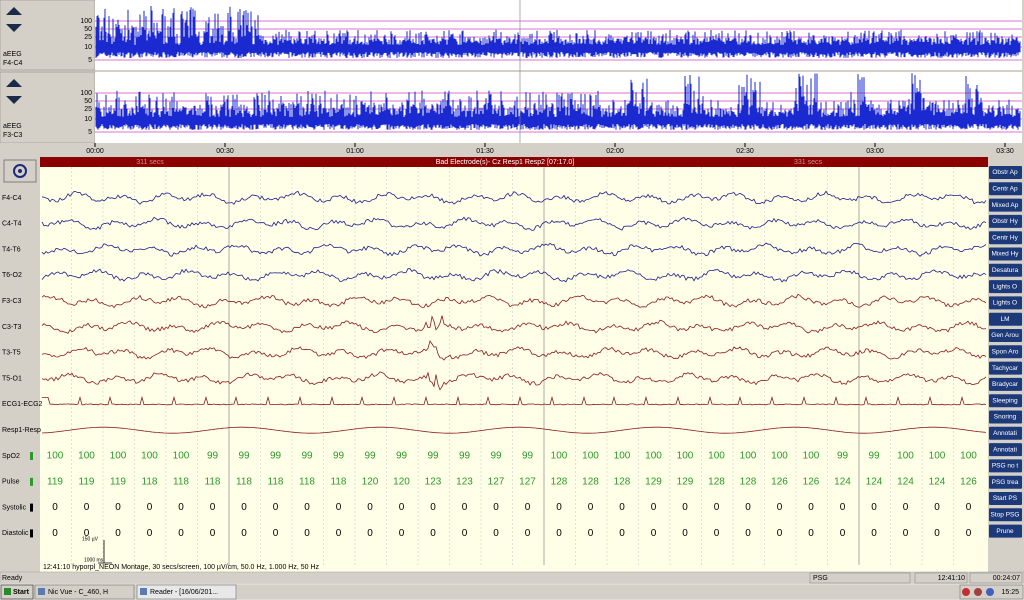 The height and width of the screenshot is (600, 1024). Describe the element at coordinates (21, 430) in the screenshot. I see `channel-label: Resp1-Resp` at that location.